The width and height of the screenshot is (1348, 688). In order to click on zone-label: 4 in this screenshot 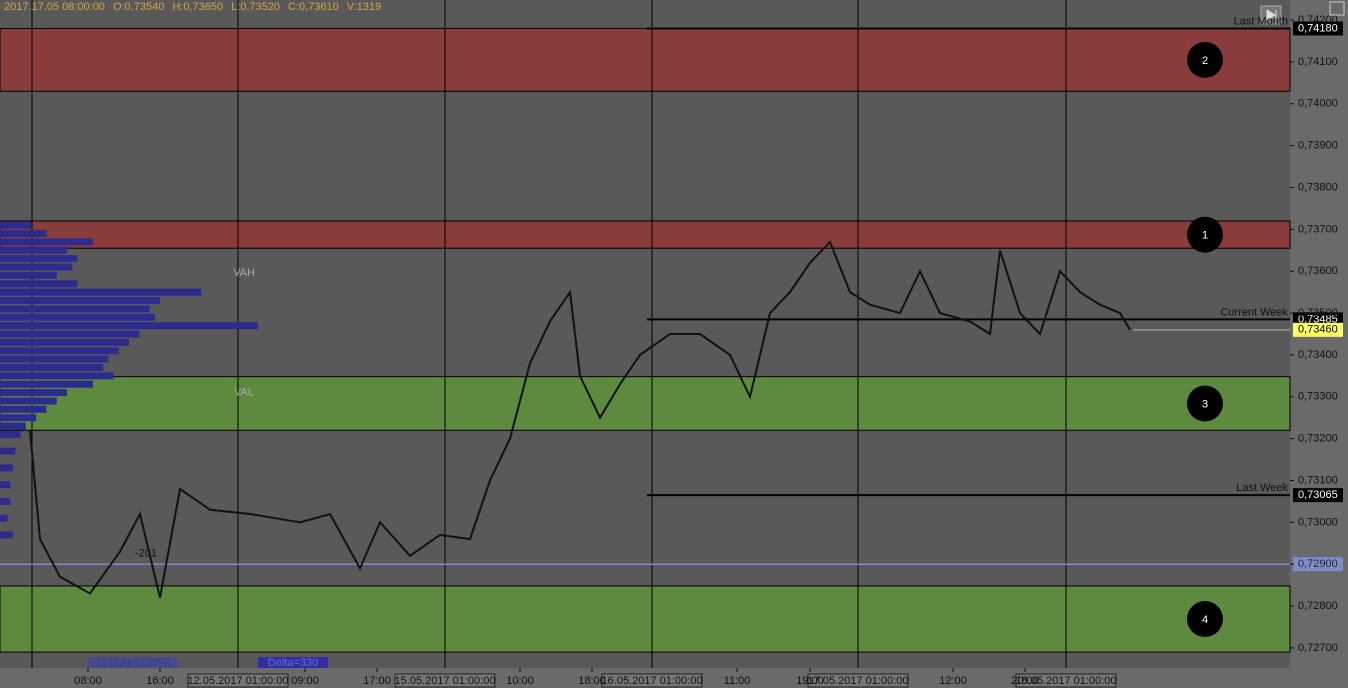, I will do `click(1205, 620)`.